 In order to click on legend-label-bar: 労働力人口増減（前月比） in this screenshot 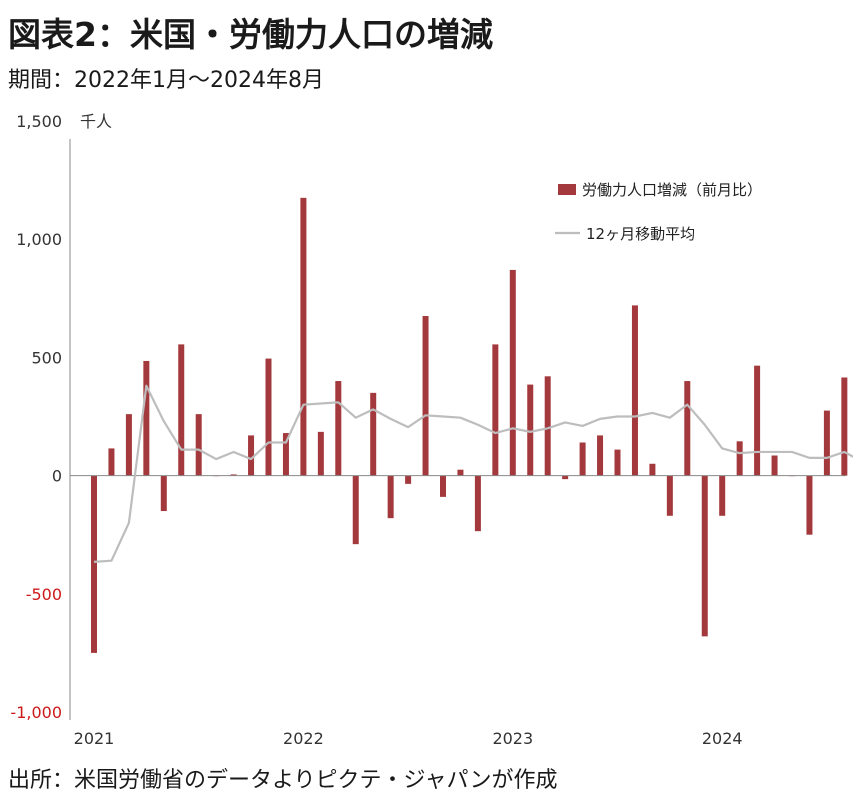, I will do `click(672, 190)`.